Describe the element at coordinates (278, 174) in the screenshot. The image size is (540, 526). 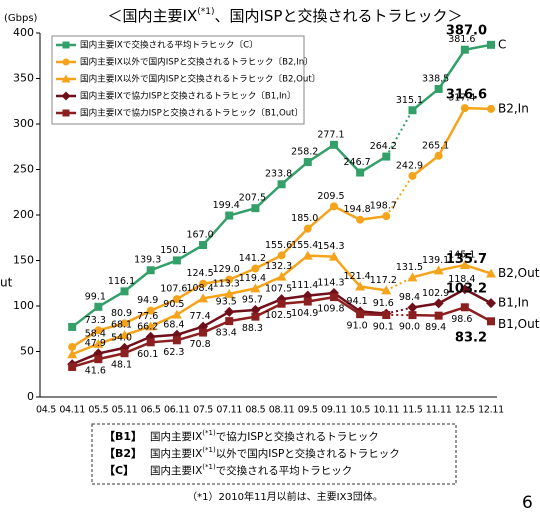
I see `value-label: 233.8` at that location.